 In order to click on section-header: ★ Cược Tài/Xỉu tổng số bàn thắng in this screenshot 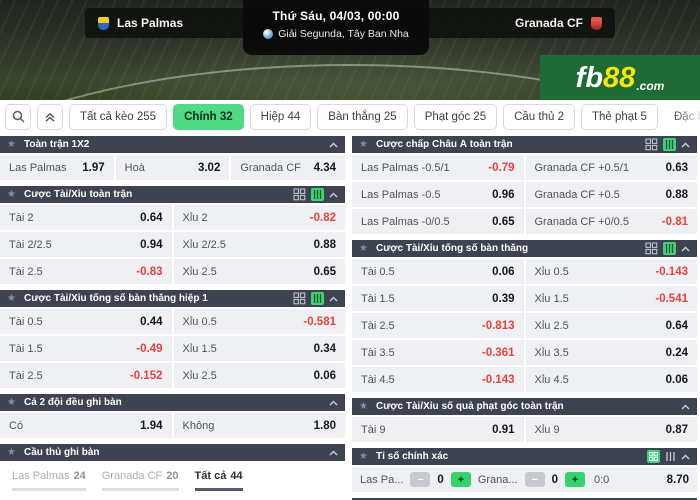, I will do `click(524, 248)`.